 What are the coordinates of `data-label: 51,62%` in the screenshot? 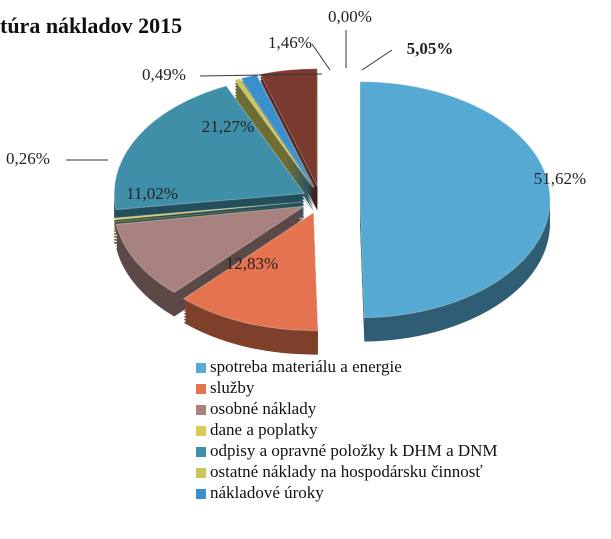 It's located at (560, 178).